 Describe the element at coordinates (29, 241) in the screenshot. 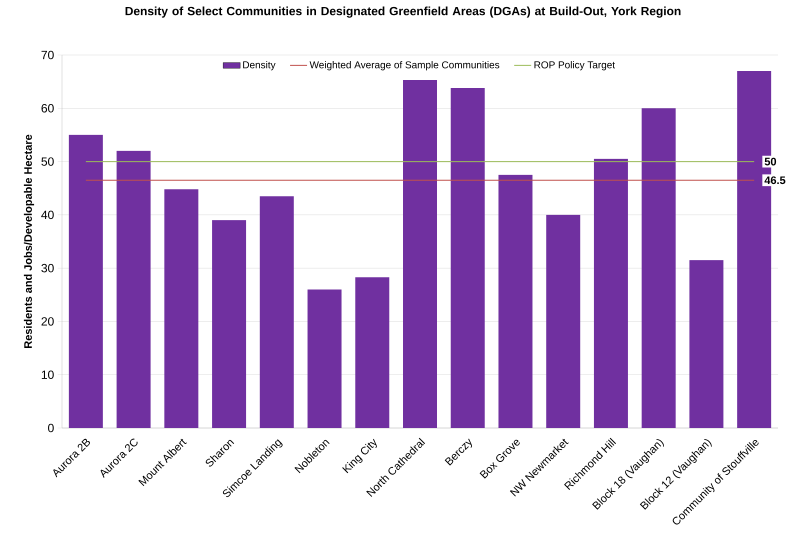

I see `y-axis-title: Residents and Jobs/Developable Hectare` at that location.